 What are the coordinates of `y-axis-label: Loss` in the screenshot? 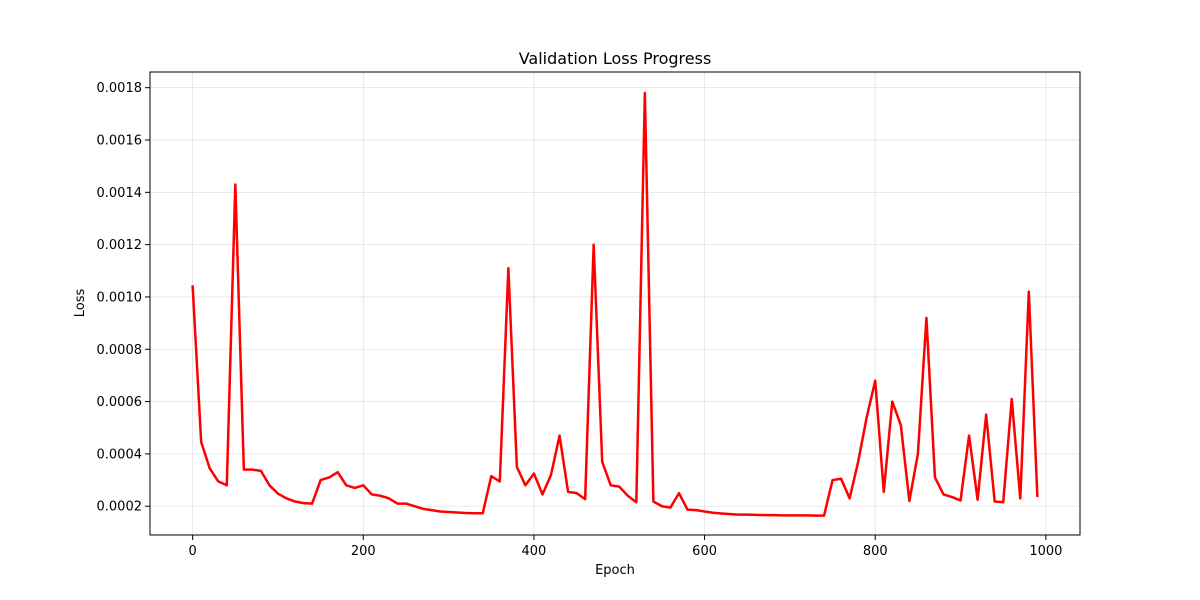 It's located at (80, 303).